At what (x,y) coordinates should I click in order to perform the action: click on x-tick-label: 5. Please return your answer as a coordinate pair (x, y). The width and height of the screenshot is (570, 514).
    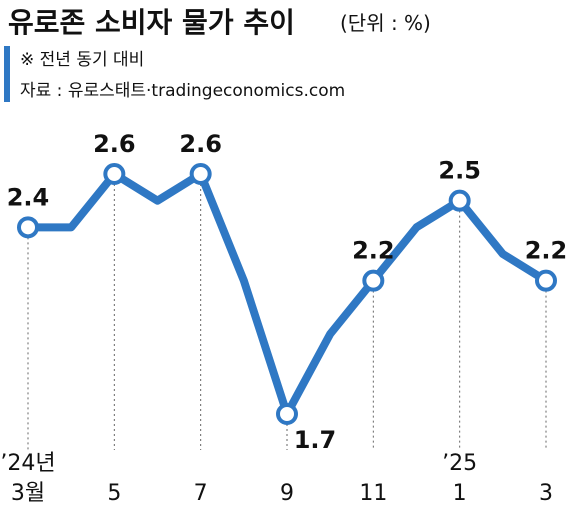
    Looking at the image, I should click on (114, 493).